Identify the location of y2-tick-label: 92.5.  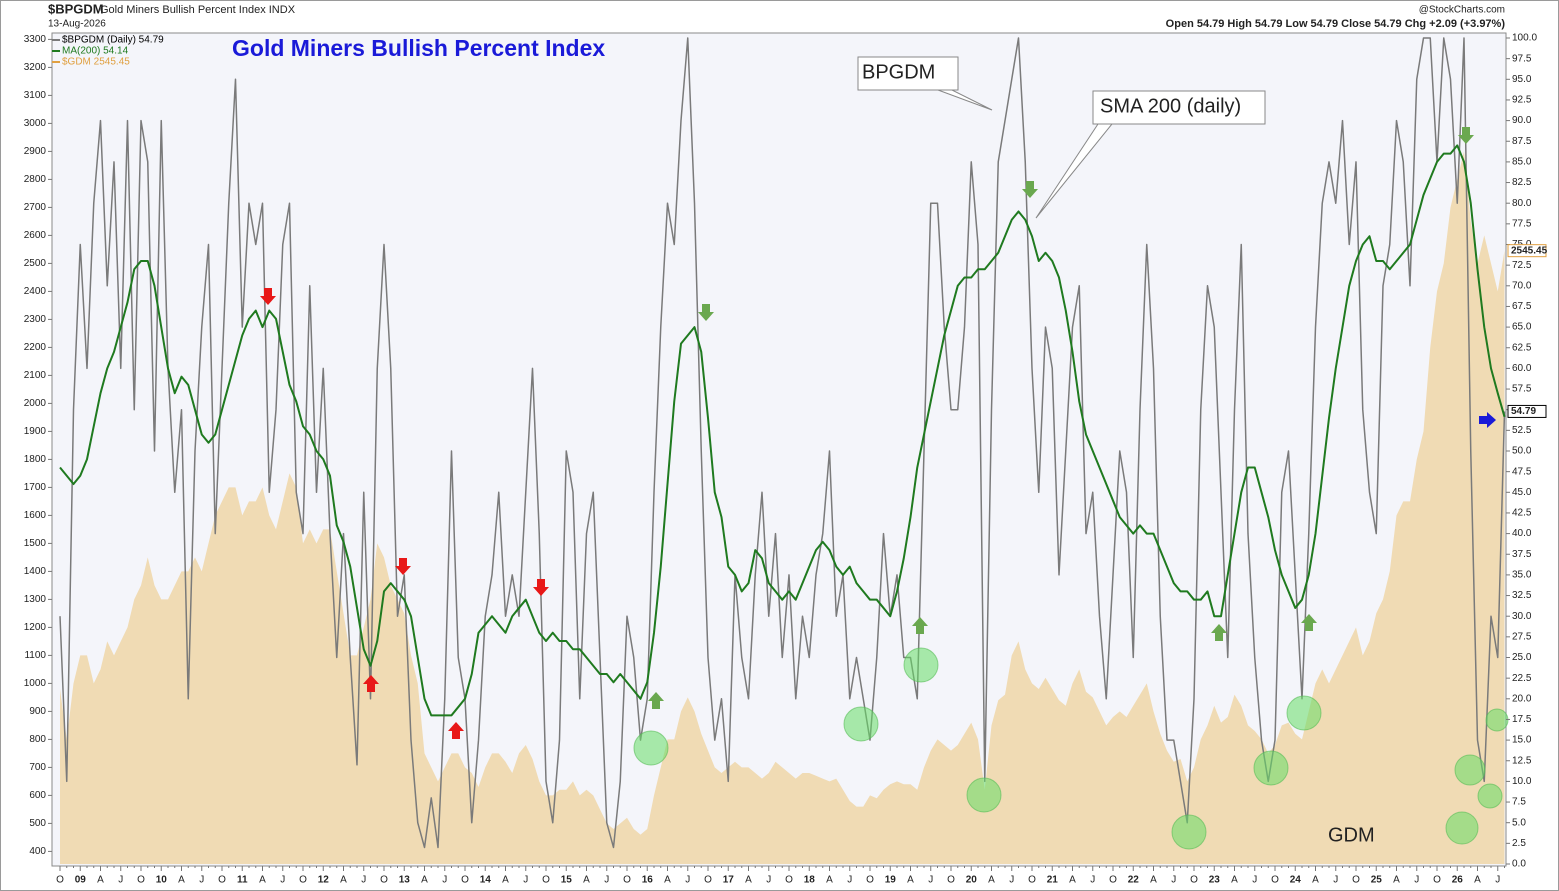
(1522, 100).